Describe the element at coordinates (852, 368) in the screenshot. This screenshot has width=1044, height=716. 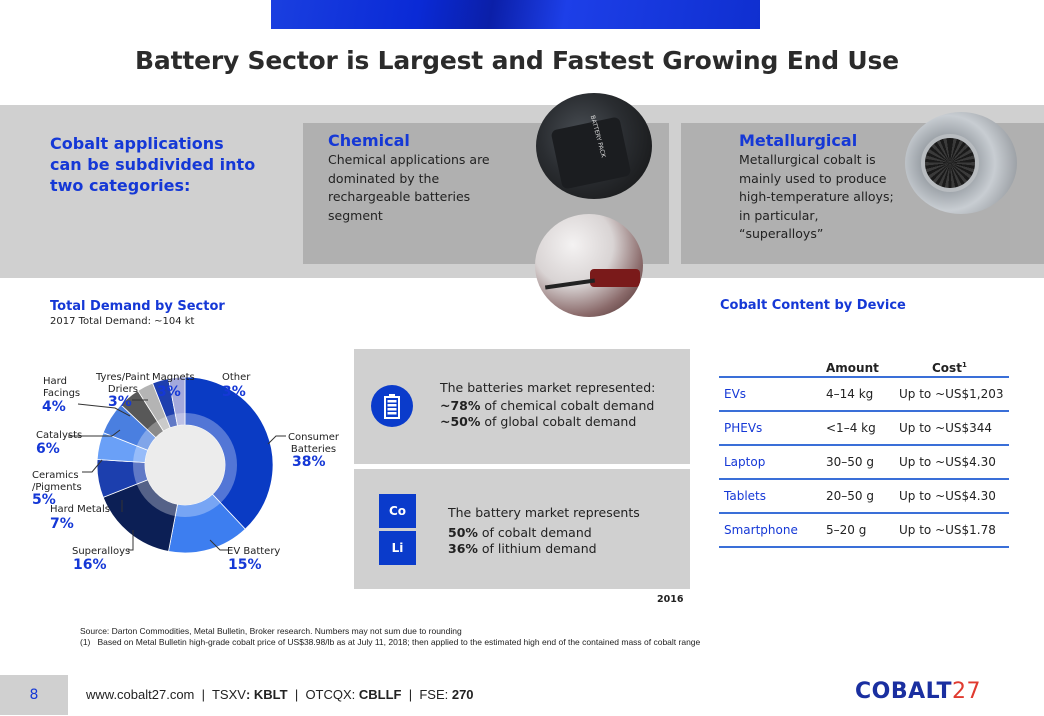
I see `header-amount: Amount` at that location.